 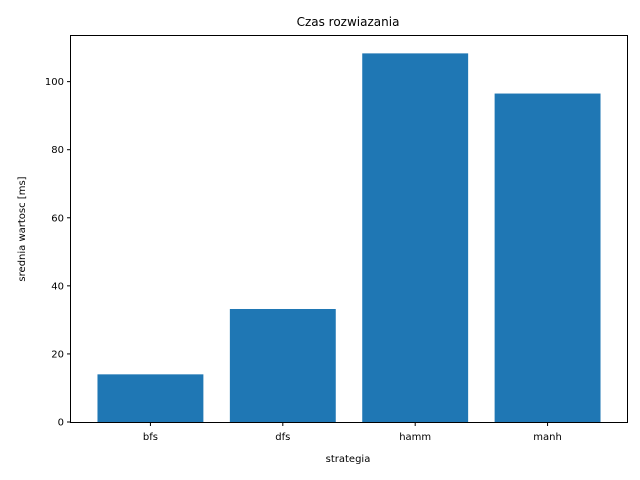 What do you see at coordinates (61, 423) in the screenshot?
I see `y-tick-label: 0` at bounding box center [61, 423].